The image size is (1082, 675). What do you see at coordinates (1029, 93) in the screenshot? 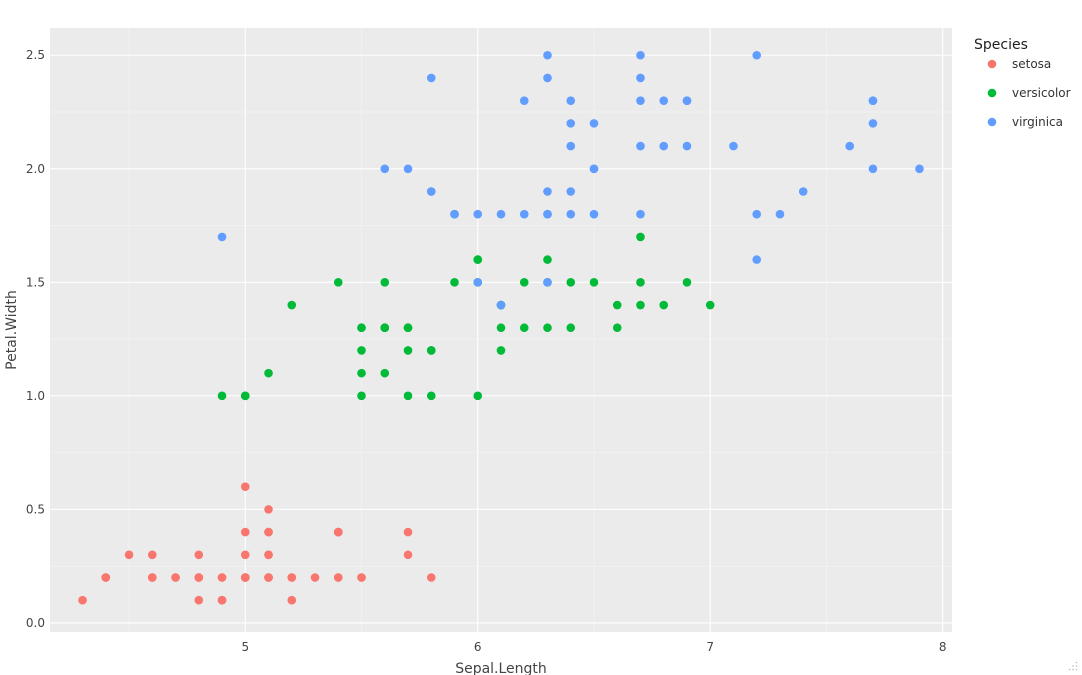
I see `legend-item-versicolor: versicolor` at bounding box center [1029, 93].